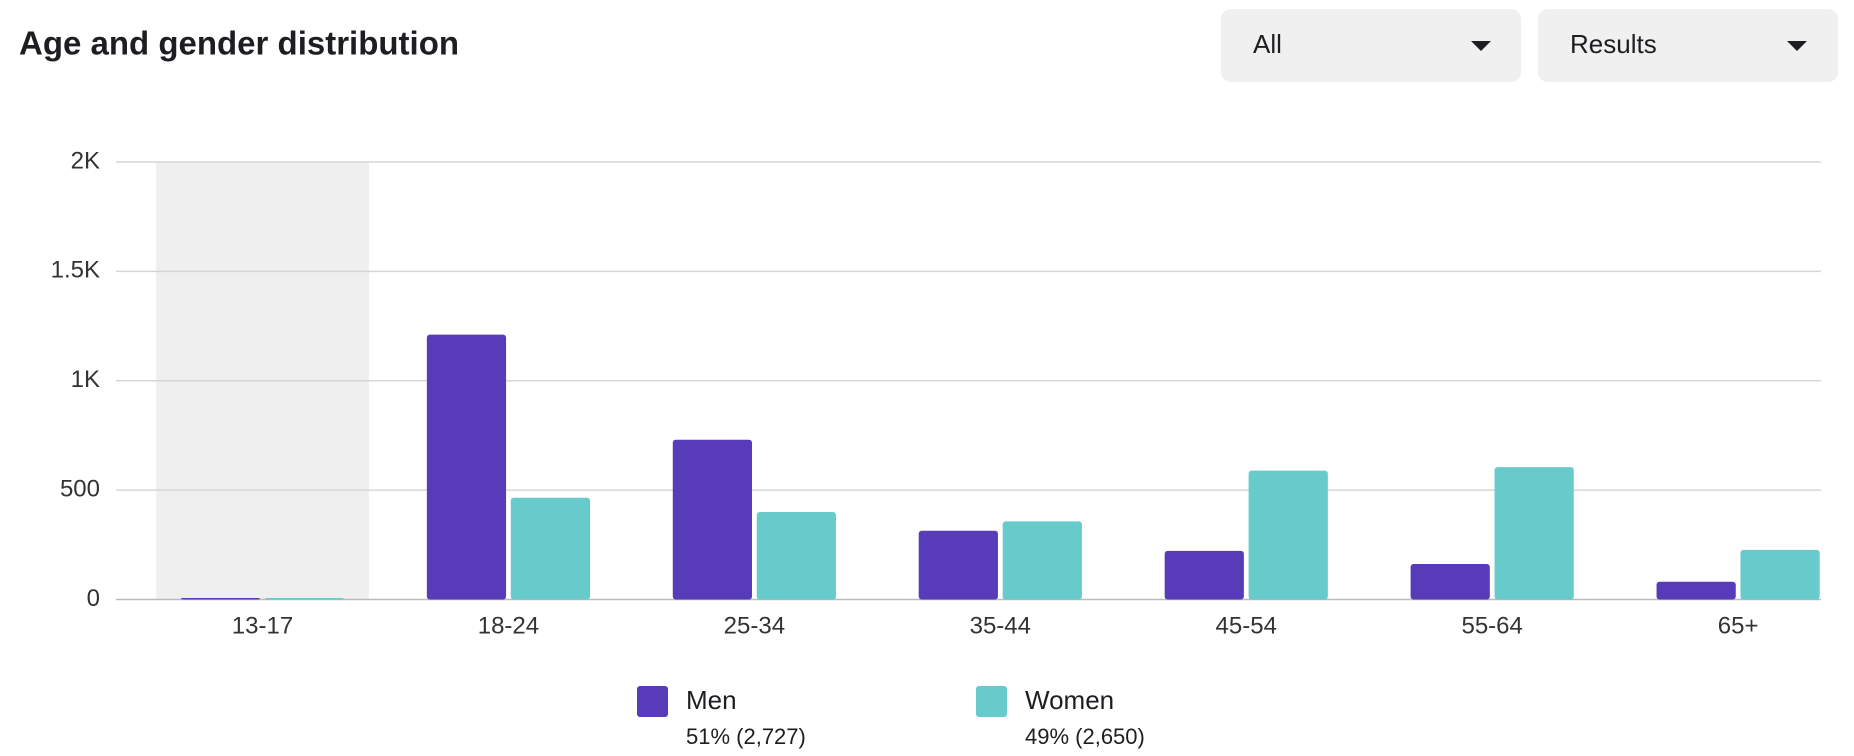 The height and width of the screenshot is (756, 1854). I want to click on x-tick-label: 65+, so click(1738, 625).